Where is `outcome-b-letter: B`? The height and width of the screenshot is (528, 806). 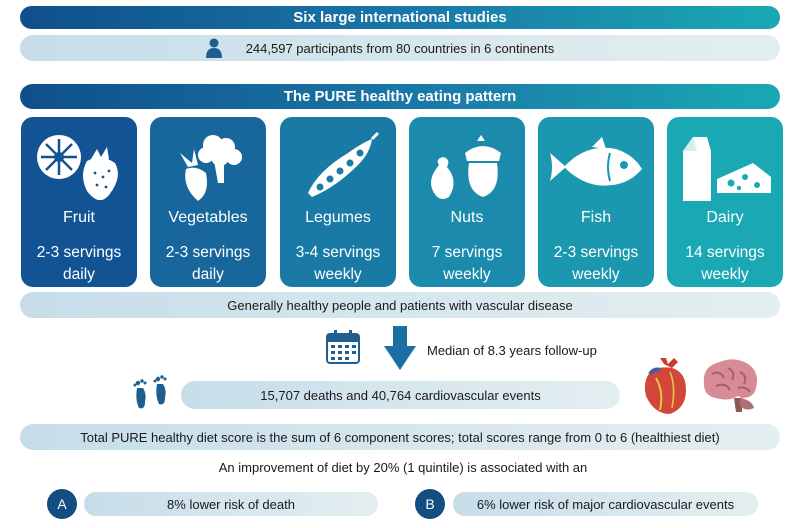 outcome-b-letter: B is located at coordinates (430, 504).